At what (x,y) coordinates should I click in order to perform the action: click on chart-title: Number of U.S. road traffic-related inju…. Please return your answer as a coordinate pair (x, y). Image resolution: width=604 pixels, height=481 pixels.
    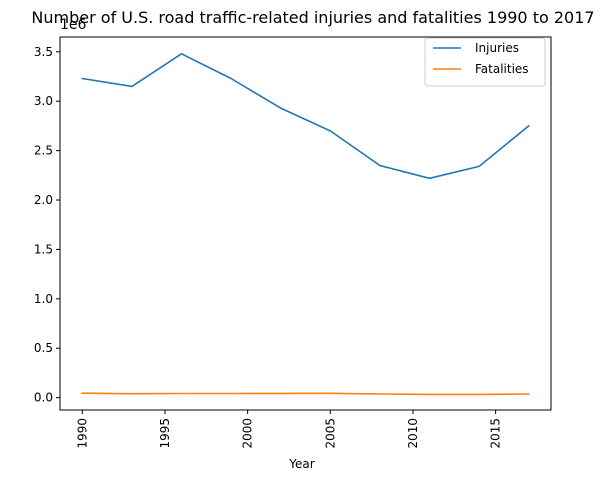
    Looking at the image, I should click on (312, 17).